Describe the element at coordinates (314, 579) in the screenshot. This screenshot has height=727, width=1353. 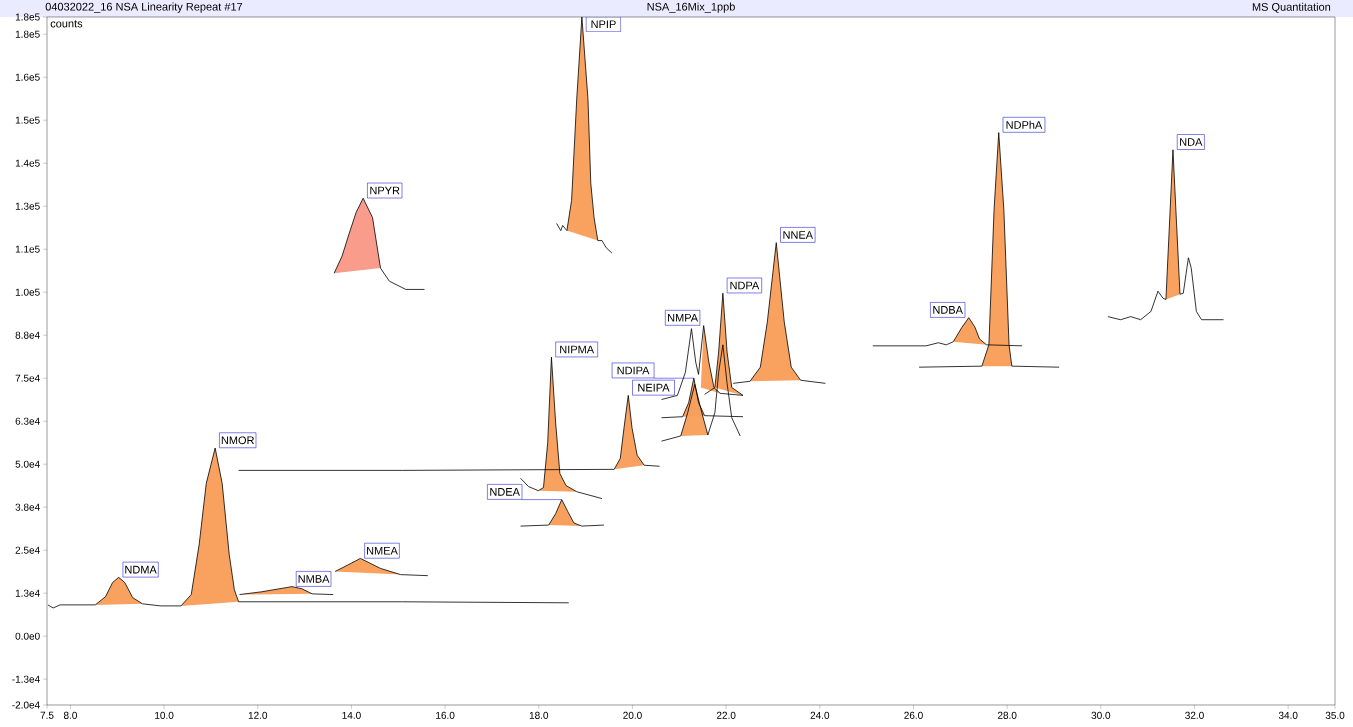
I see `annotation: NMBA` at that location.